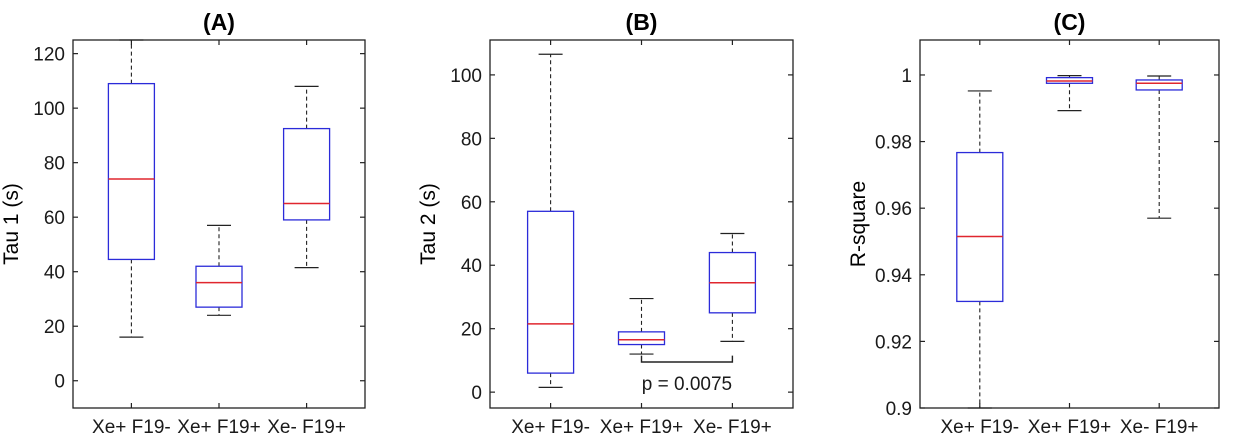 This screenshot has height=439, width=1252. What do you see at coordinates (1070, 22) in the screenshot?
I see `chart-title: (C)` at bounding box center [1070, 22].